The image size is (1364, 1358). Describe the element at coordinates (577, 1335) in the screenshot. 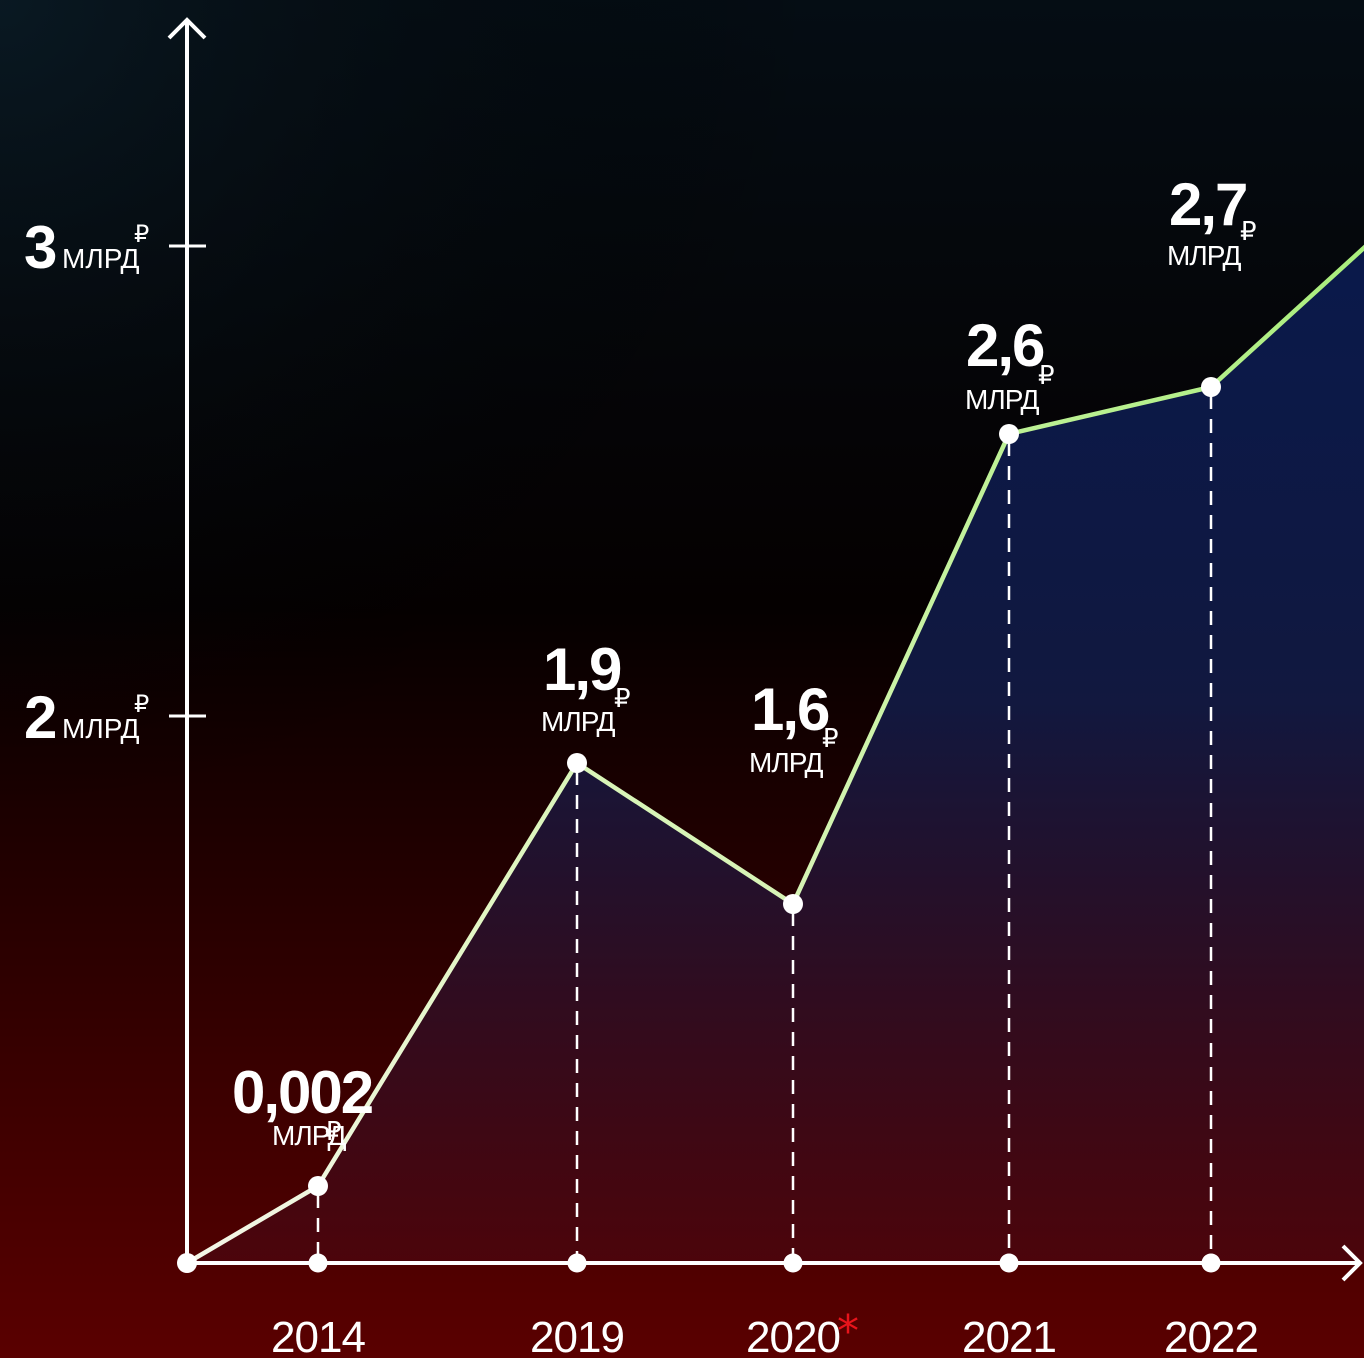

I see `x-tick-label-2019: 2019` at that location.